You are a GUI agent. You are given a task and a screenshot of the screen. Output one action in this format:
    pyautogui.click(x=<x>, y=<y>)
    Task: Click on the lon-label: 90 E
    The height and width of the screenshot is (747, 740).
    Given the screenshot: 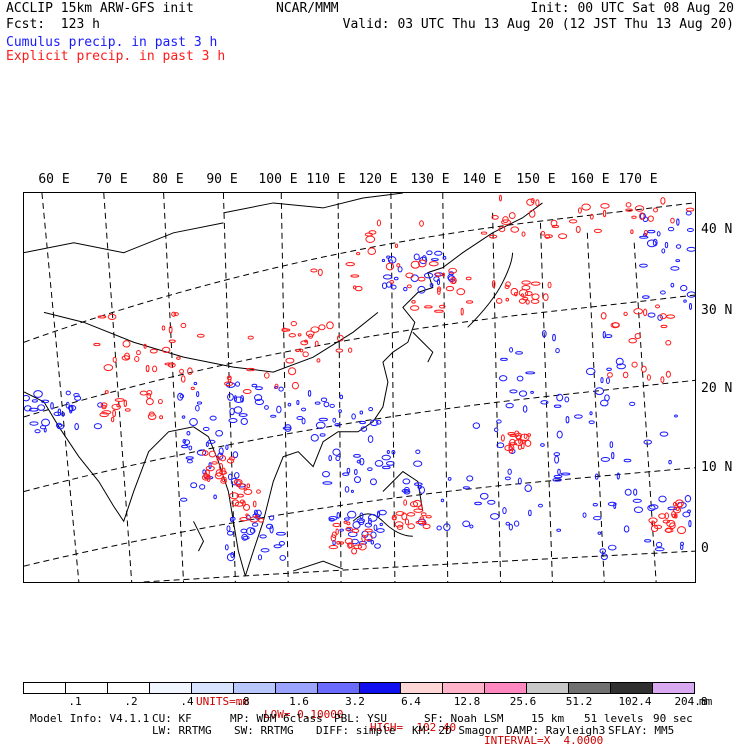 What is the action you would take?
    pyautogui.click(x=222, y=179)
    